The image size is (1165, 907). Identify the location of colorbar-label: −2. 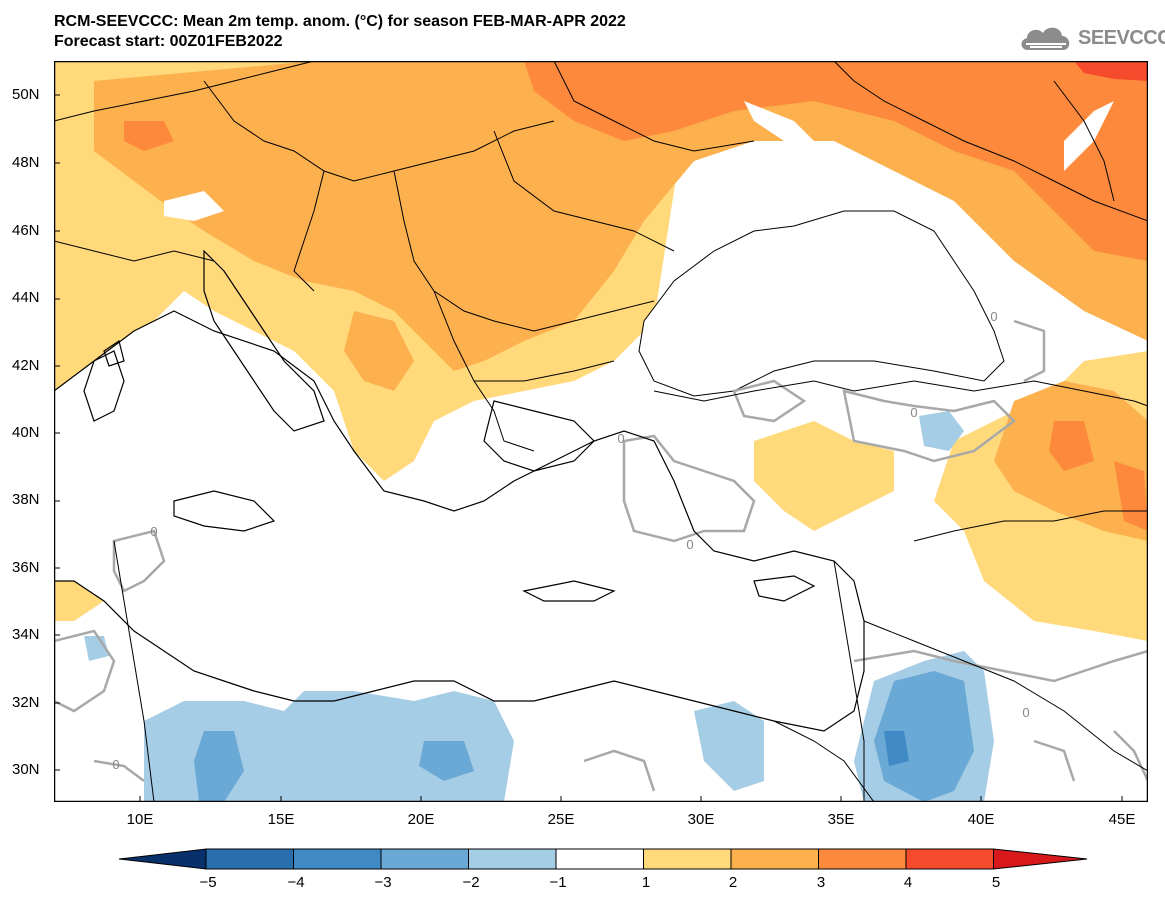
(471, 882).